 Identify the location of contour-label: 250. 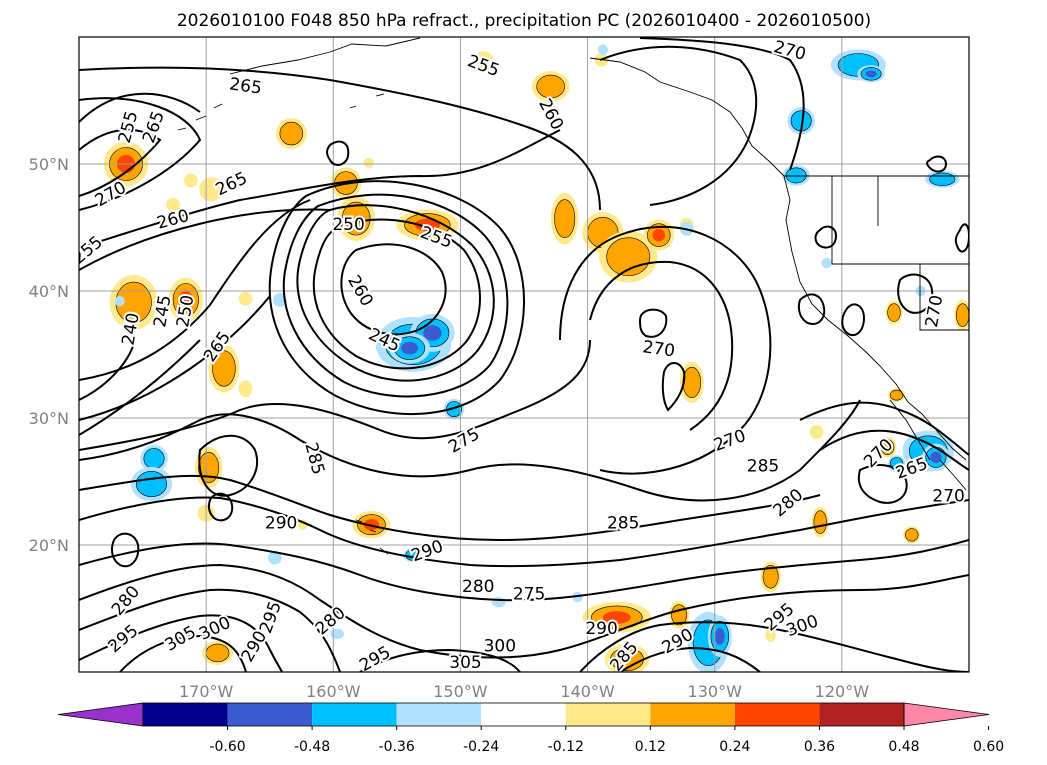
(348, 225).